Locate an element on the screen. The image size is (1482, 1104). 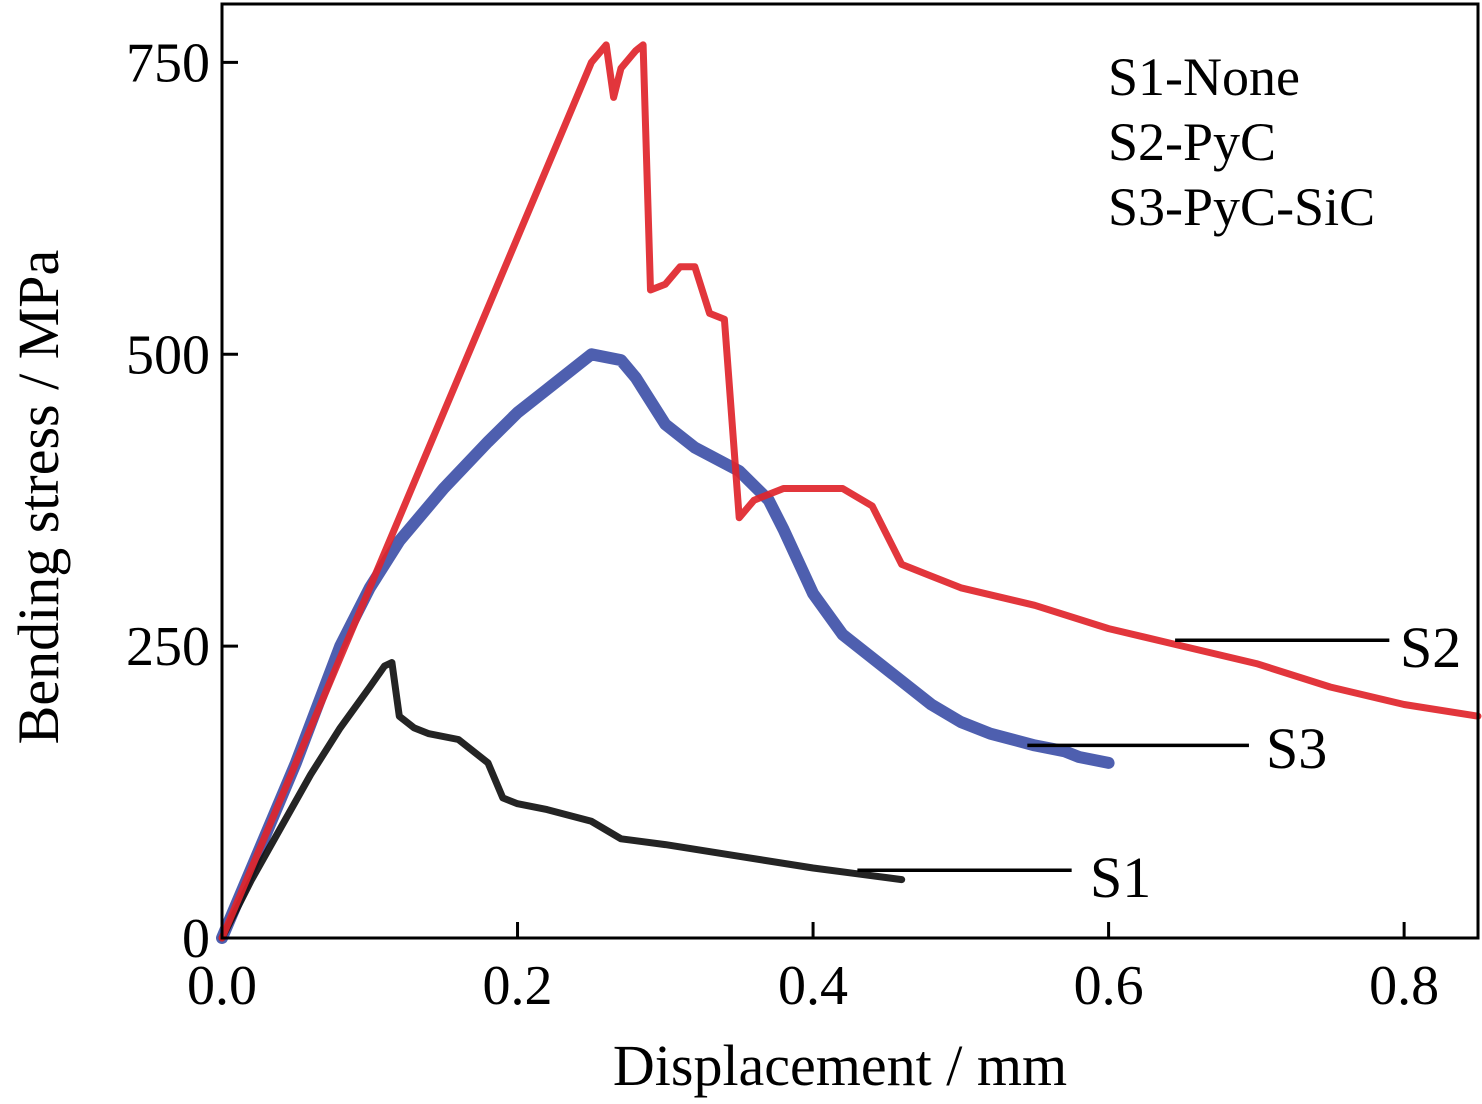
x-tick-label: 0.0 is located at coordinates (222, 986).